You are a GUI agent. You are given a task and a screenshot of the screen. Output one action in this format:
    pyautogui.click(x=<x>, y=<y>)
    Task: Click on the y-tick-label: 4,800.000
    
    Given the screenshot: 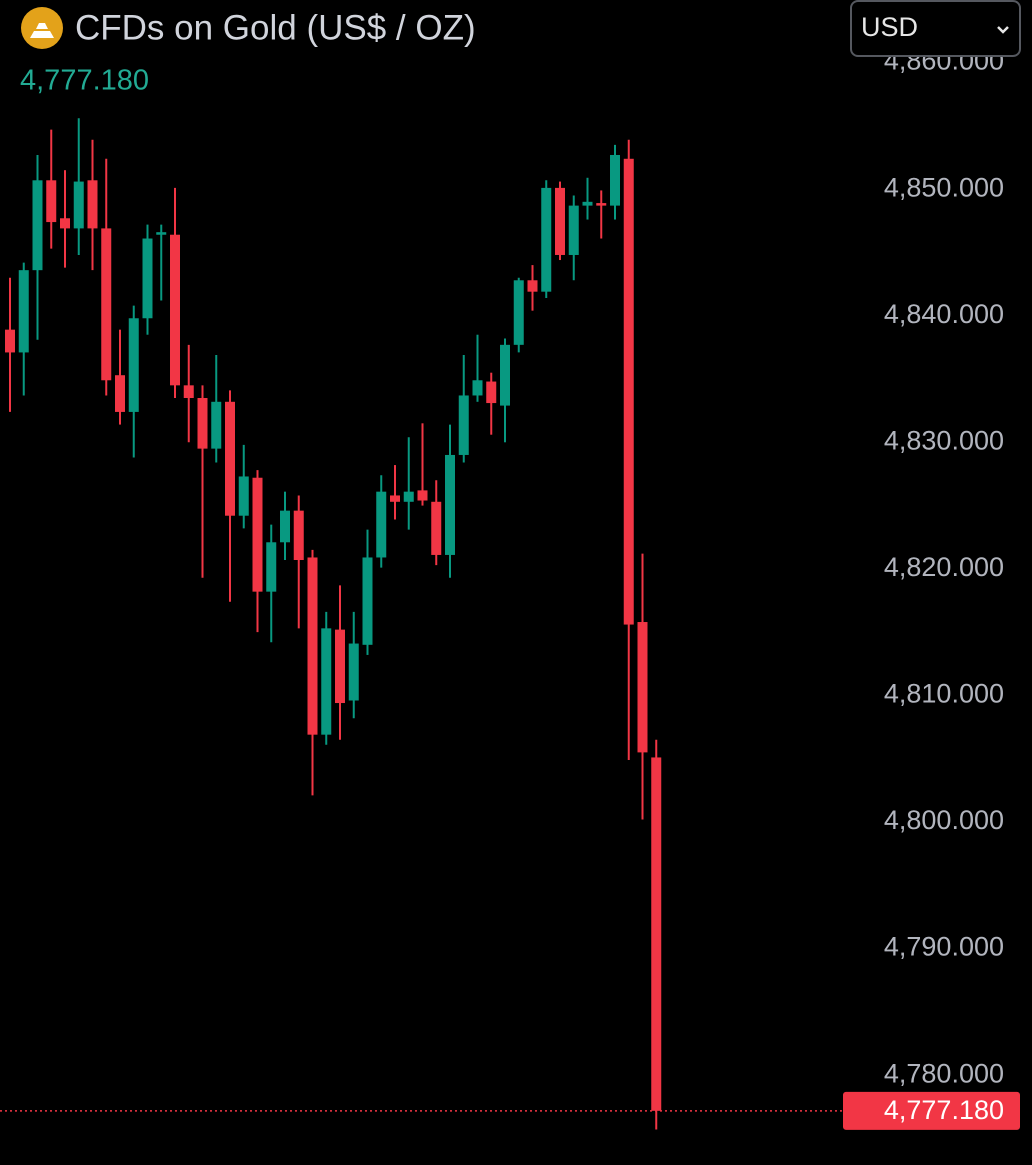 What is the action you would take?
    pyautogui.click(x=944, y=820)
    